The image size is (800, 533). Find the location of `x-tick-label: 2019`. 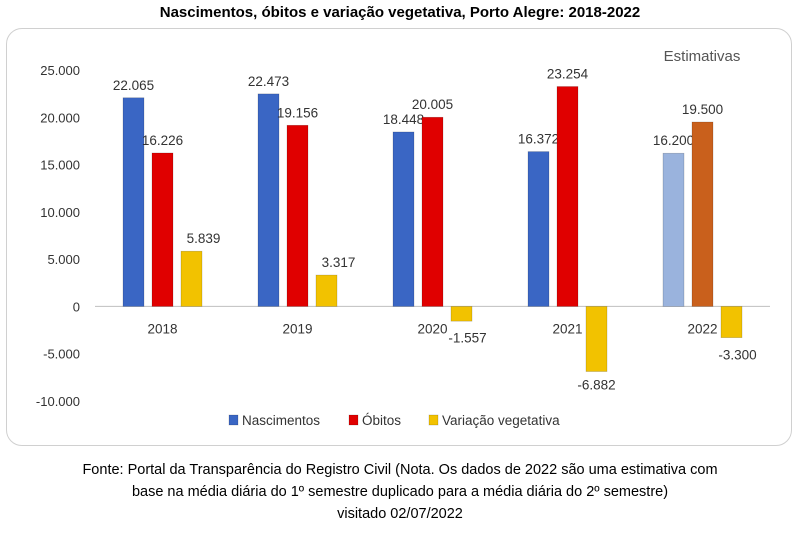

x-tick-label: 2019 is located at coordinates (297, 328).